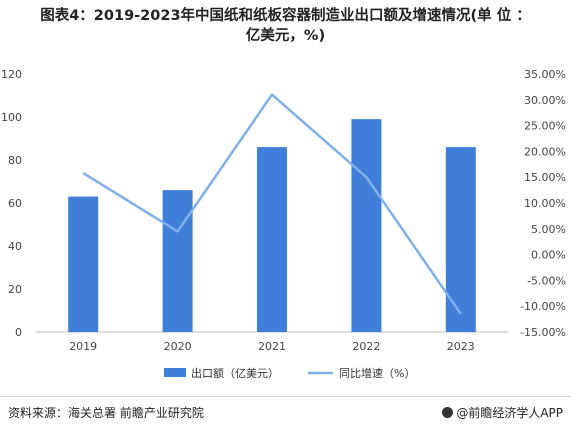 This screenshot has width=571, height=432. What do you see at coordinates (175, 372) in the screenshot?
I see `legend-bar-swatch` at bounding box center [175, 372].